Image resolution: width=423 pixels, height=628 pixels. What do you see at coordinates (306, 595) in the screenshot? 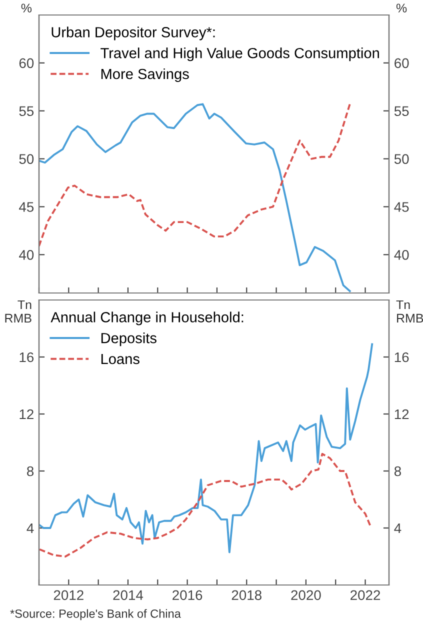
I see `x-tick-label: 2020` at bounding box center [306, 595].